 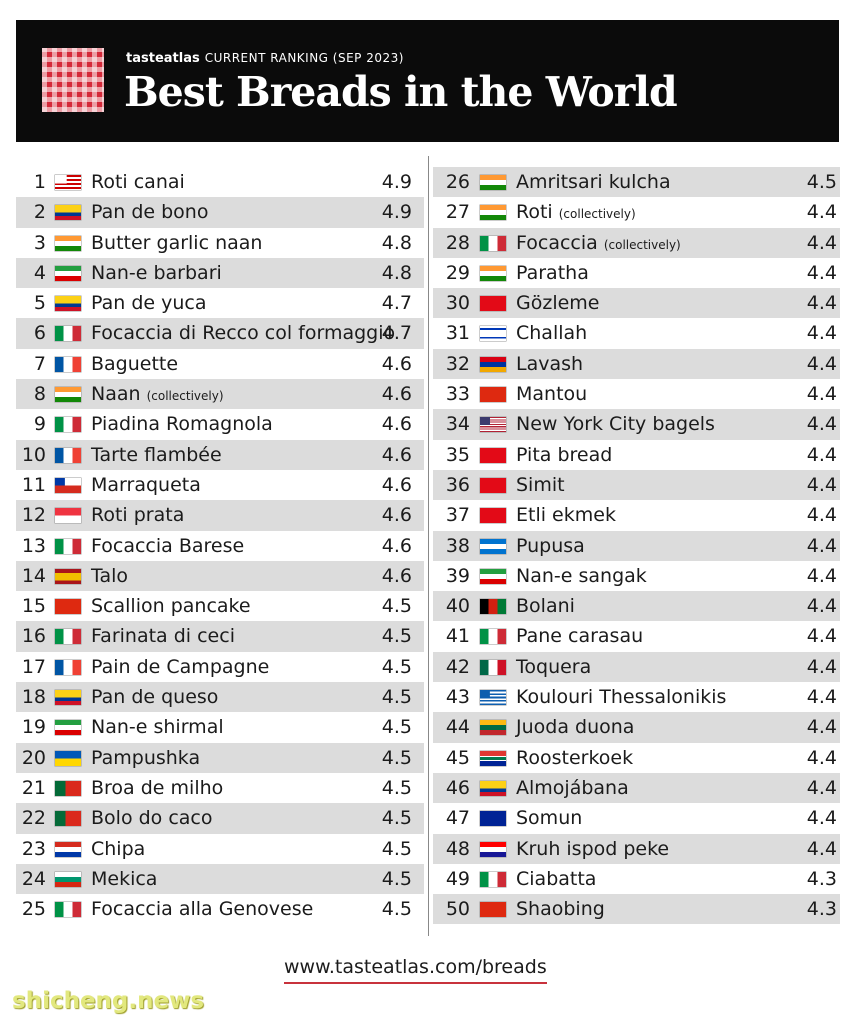 What do you see at coordinates (396, 182) in the screenshot?
I see `rating-score: 4.9` at bounding box center [396, 182].